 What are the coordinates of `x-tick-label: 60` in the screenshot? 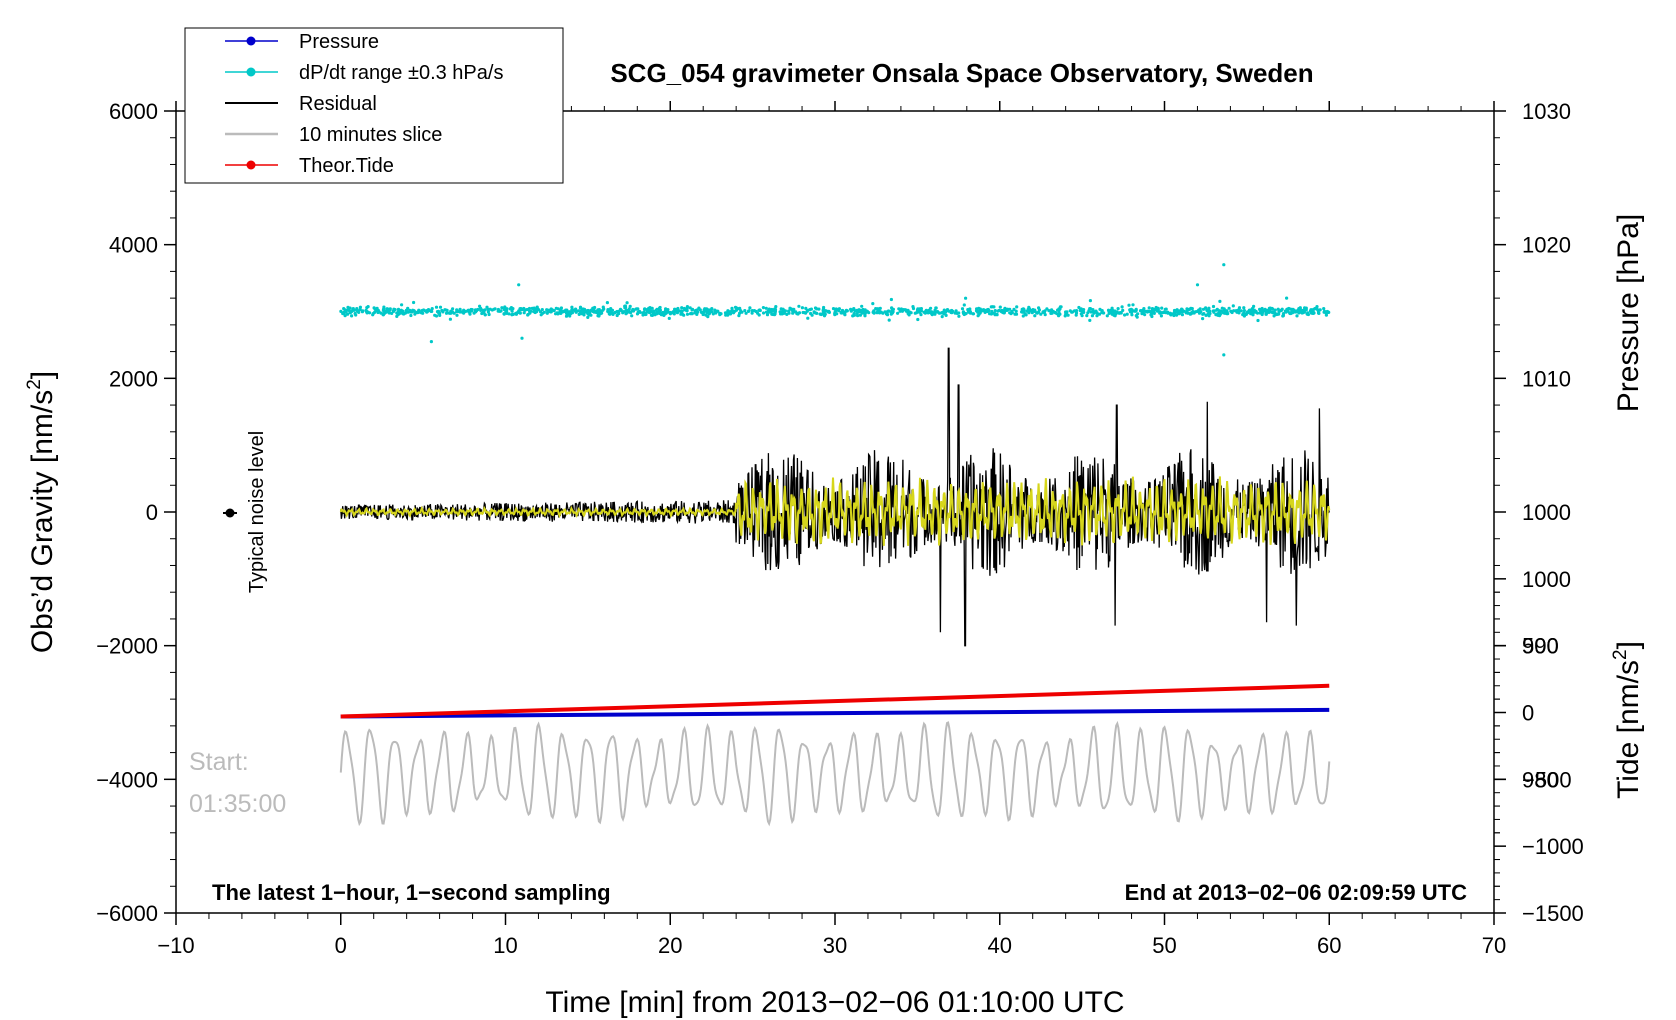 It's located at (1329, 945).